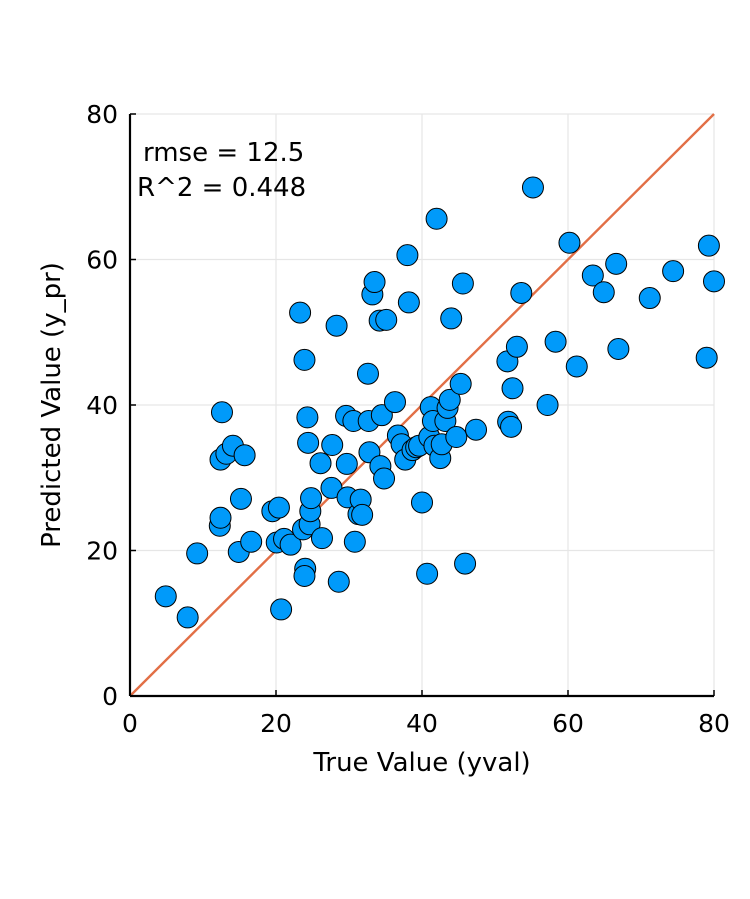  Describe the element at coordinates (130, 723) in the screenshot. I see `x-tick-label: 0` at that location.